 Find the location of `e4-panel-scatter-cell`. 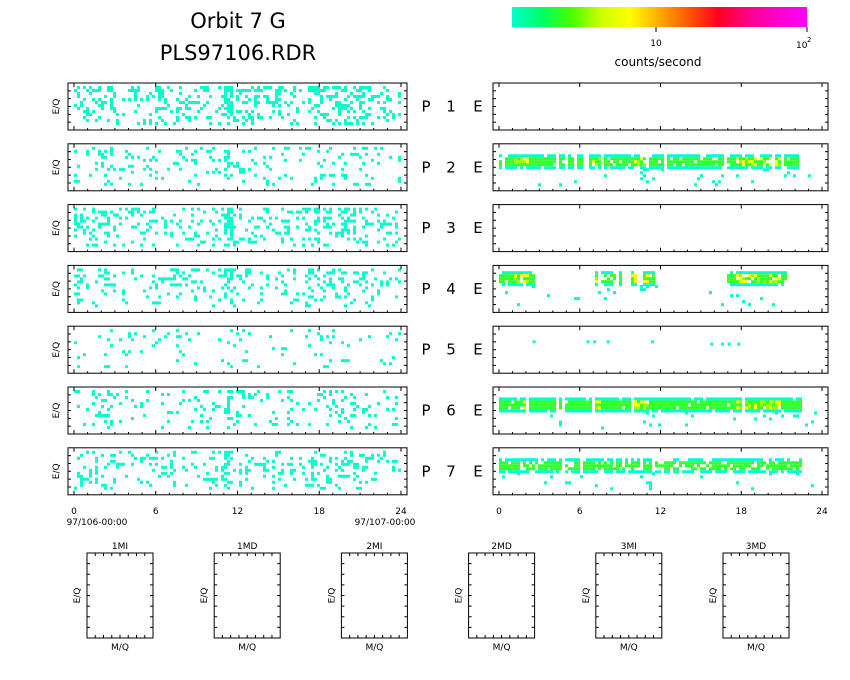

e4-panel-scatter-cell is located at coordinates (548, 296).